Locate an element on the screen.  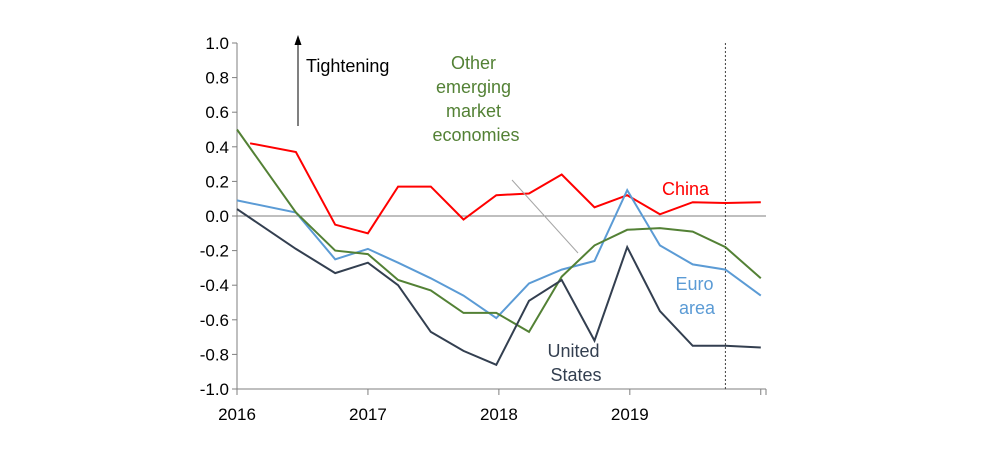
other-emerging-label: Other emerging market economies is located at coordinates (475, 99).